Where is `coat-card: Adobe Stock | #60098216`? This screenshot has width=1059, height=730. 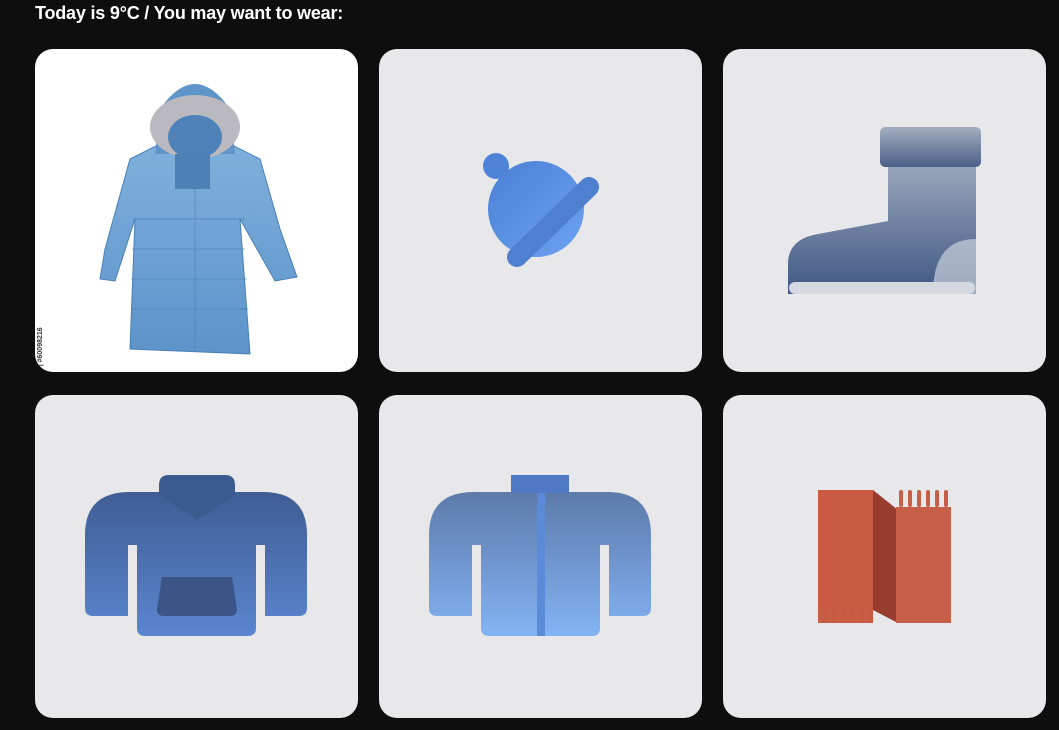 coat-card: Adobe Stock | #60098216 is located at coordinates (196, 210).